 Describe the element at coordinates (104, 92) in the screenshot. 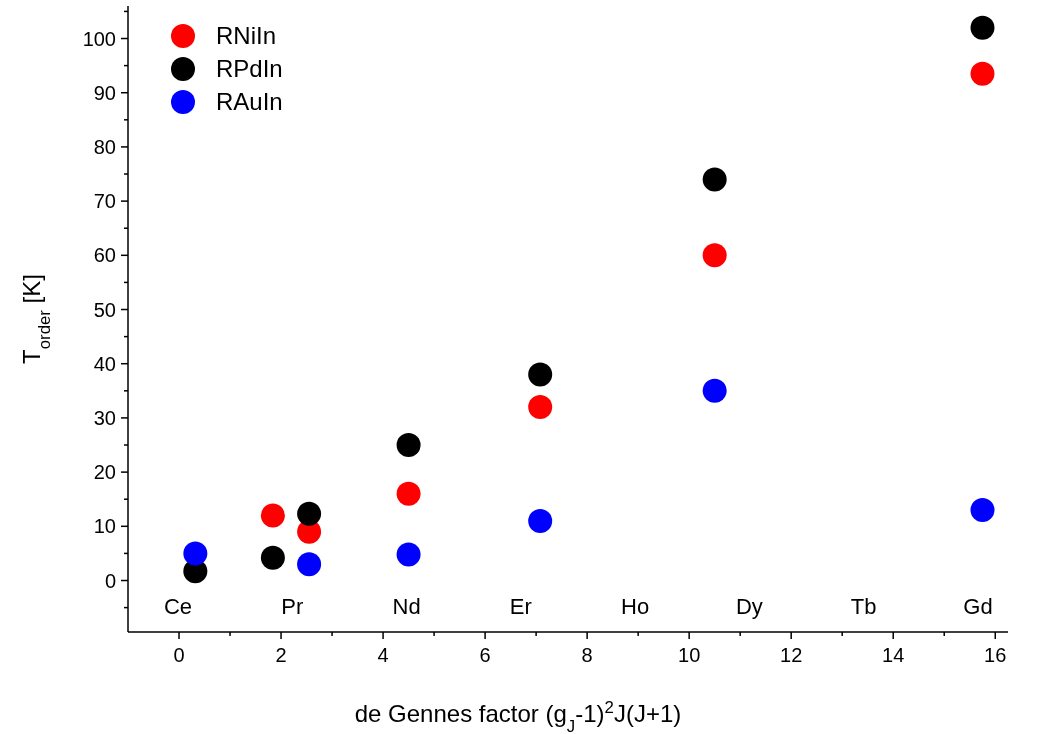

I see `y-tick-label: 90` at that location.